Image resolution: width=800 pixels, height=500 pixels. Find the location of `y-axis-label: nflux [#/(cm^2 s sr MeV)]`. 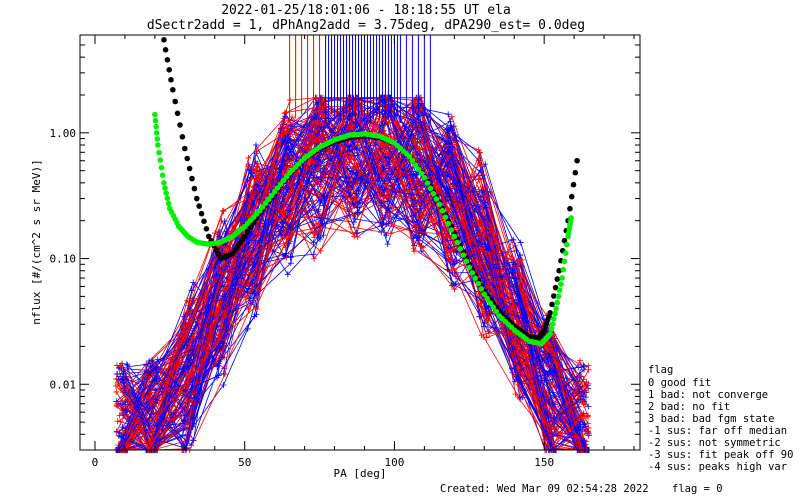

y-axis-label: nflux [#/(cm^2 s sr MeV)] is located at coordinates (36, 242).